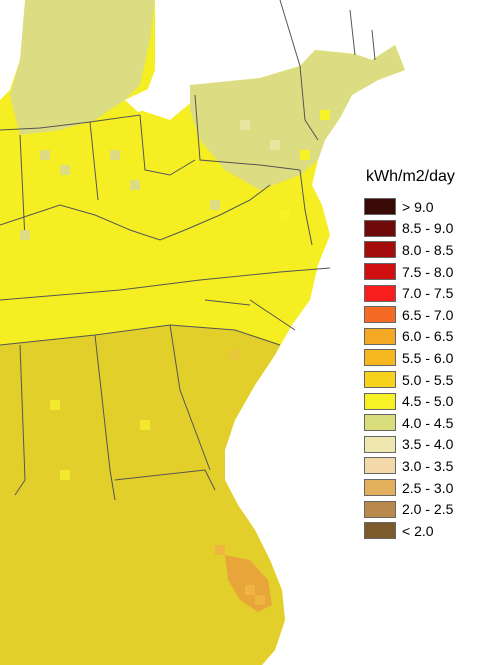  I want to click on legend-entry: > 9.0, so click(431, 207).